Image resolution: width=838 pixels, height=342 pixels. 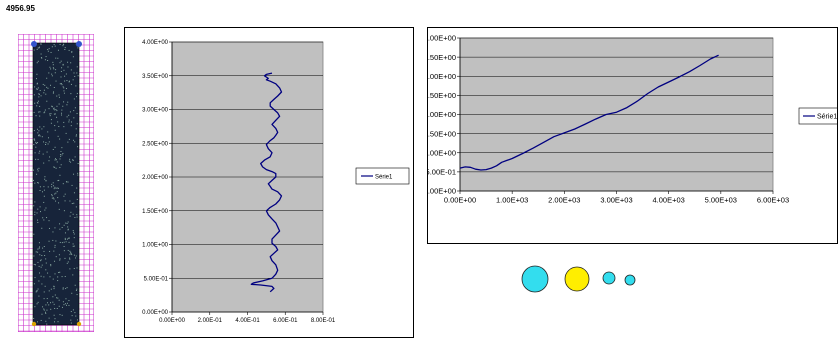 I want to click on x-tick-label: 5.00E+03, so click(x=721, y=200).